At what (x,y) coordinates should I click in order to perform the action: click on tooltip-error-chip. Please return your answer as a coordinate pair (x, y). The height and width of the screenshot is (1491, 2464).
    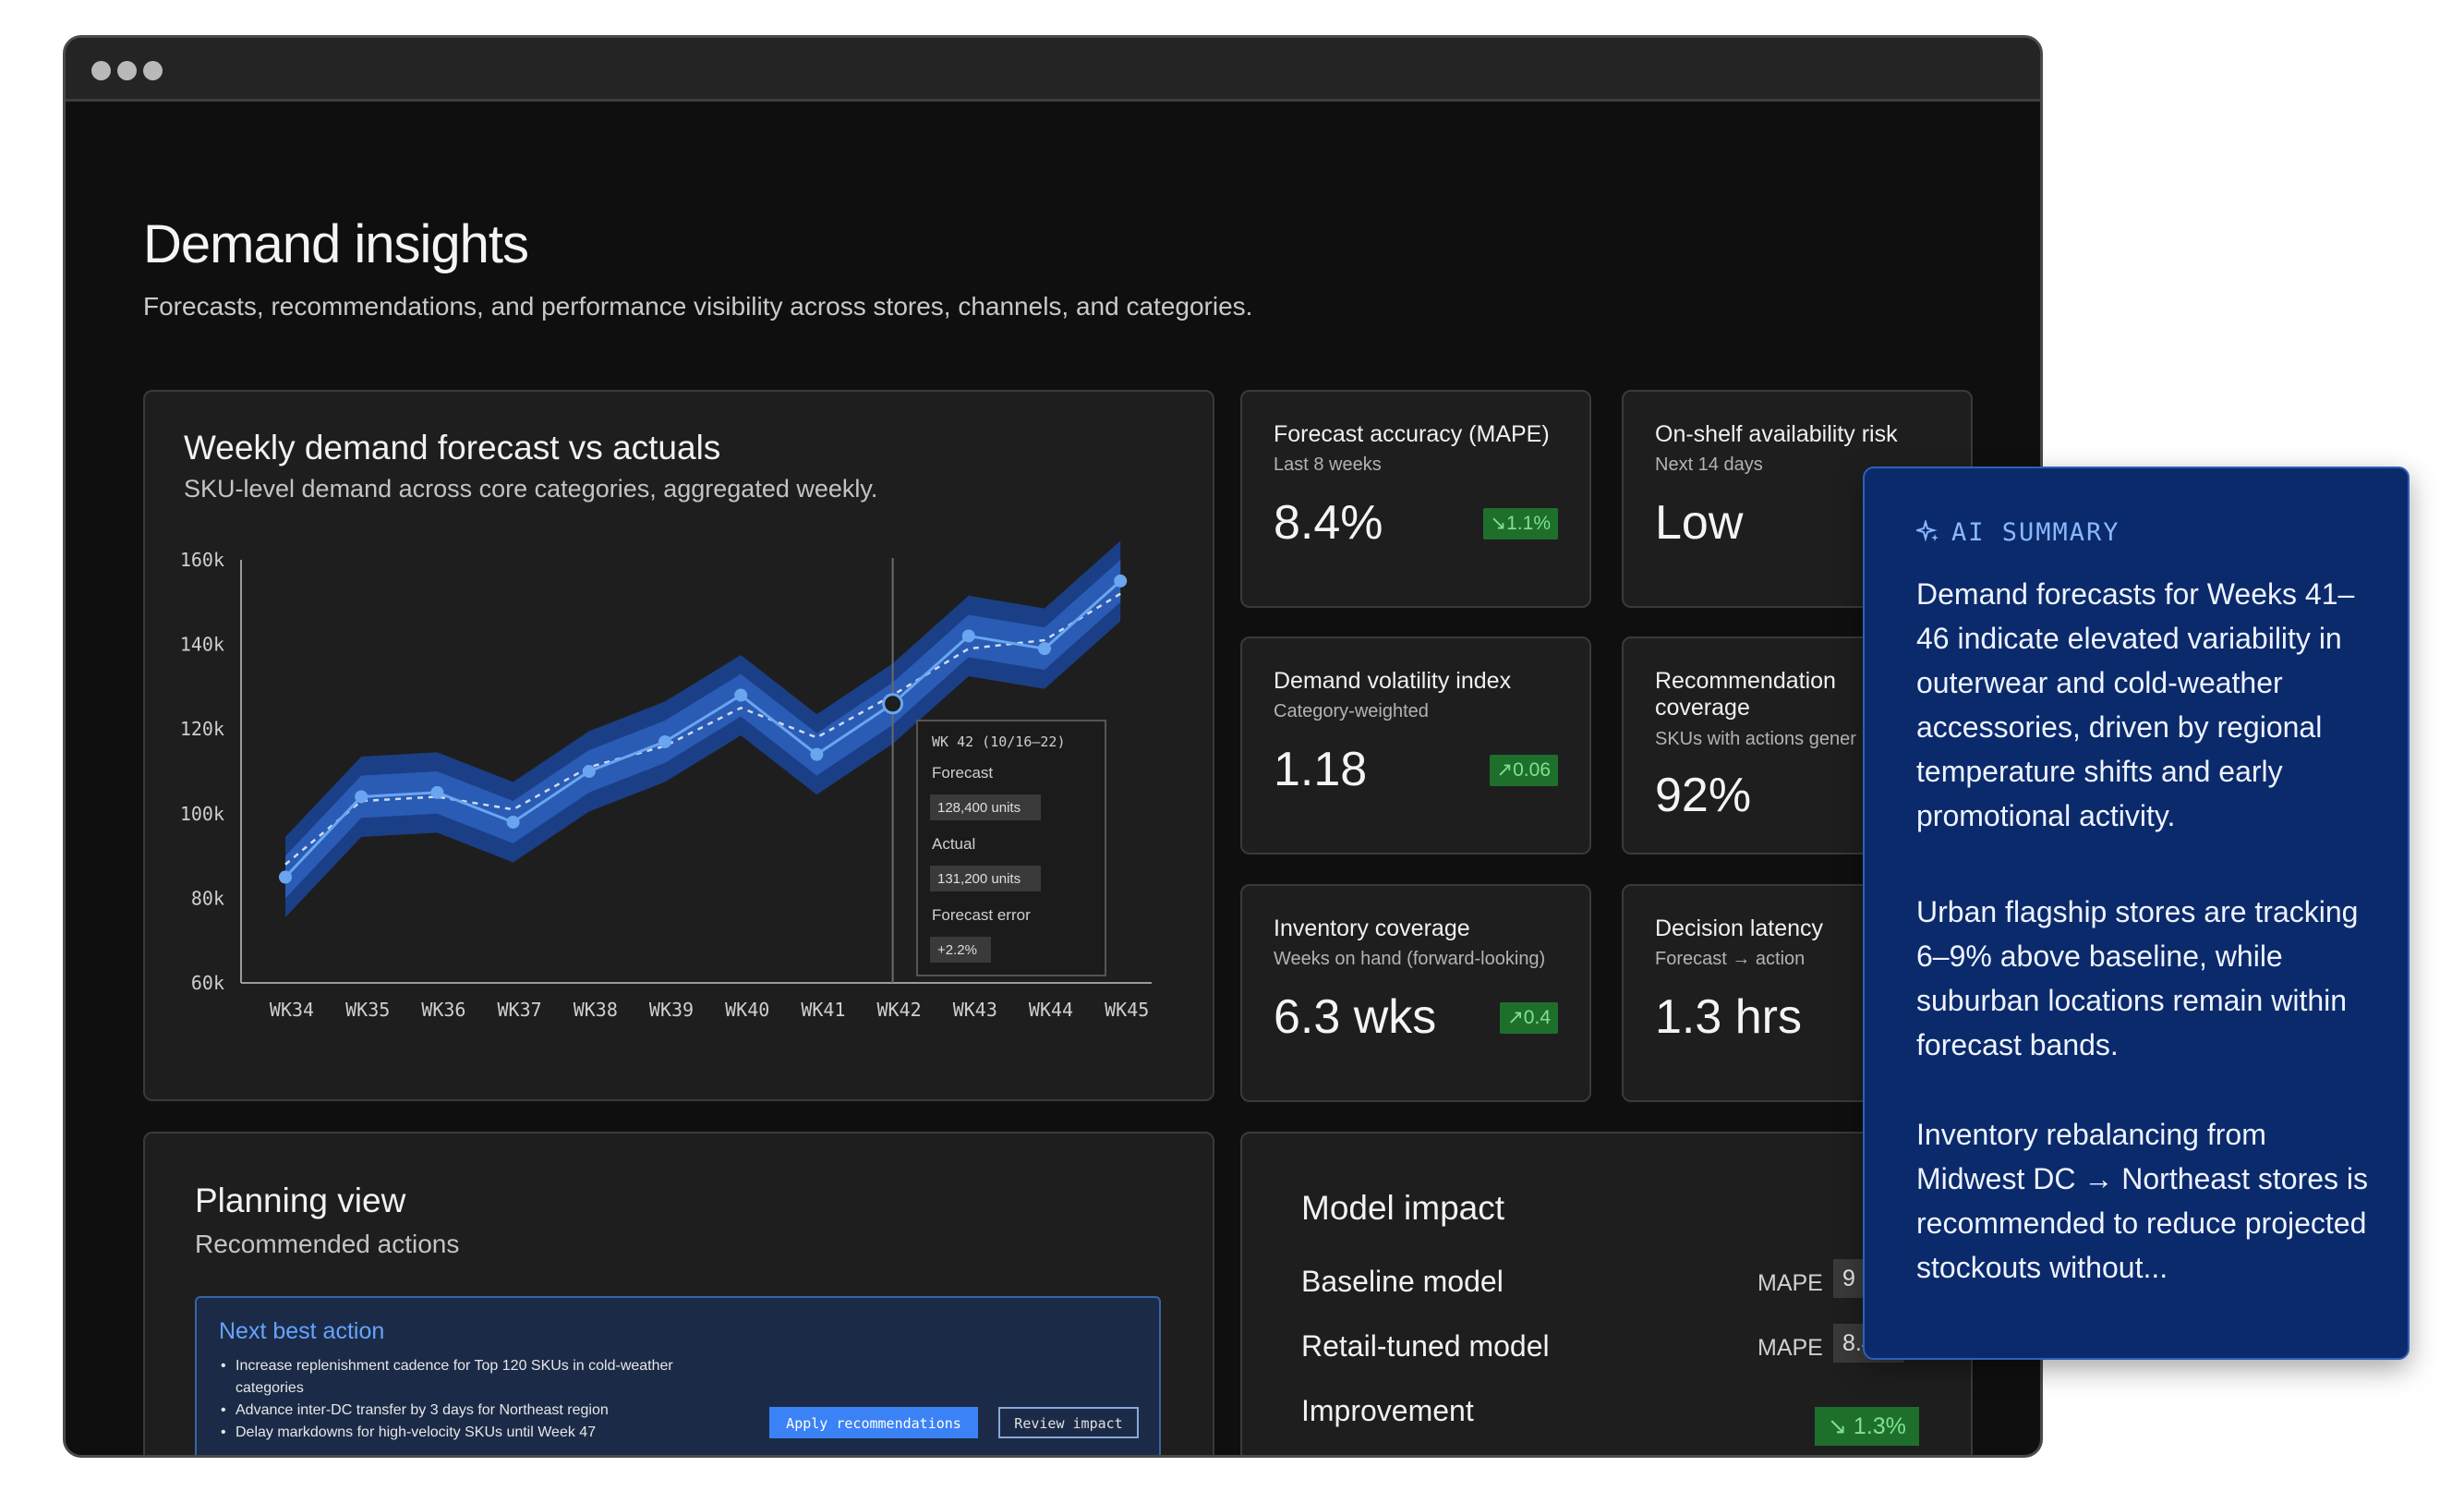
    Looking at the image, I should click on (961, 950).